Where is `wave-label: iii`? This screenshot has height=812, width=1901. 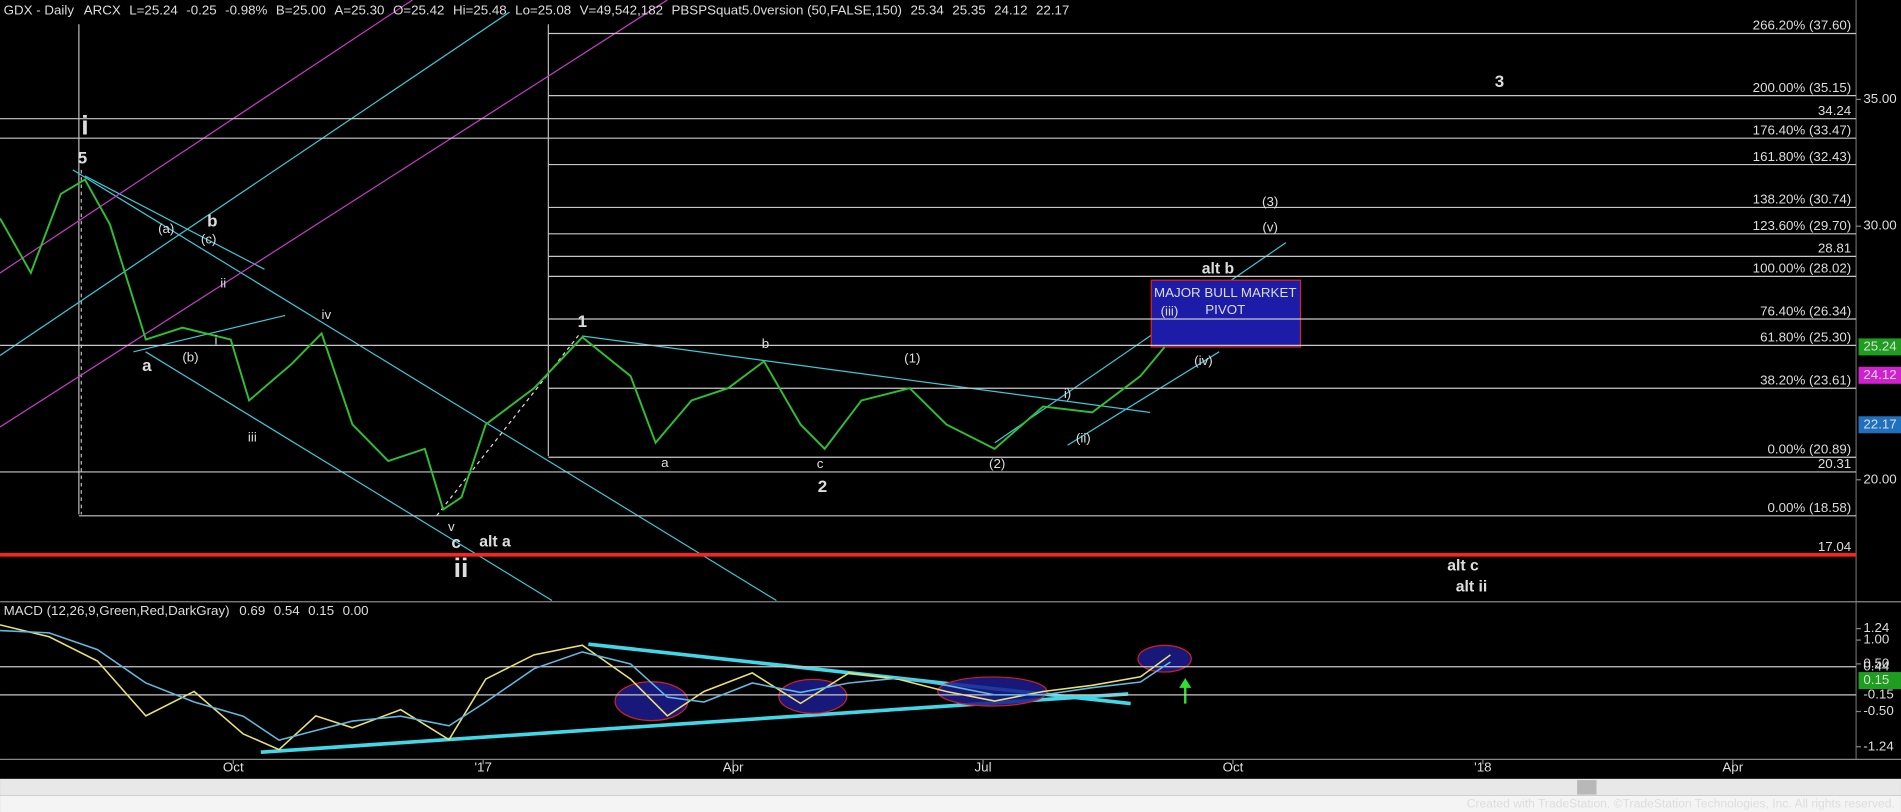 wave-label: iii is located at coordinates (252, 436).